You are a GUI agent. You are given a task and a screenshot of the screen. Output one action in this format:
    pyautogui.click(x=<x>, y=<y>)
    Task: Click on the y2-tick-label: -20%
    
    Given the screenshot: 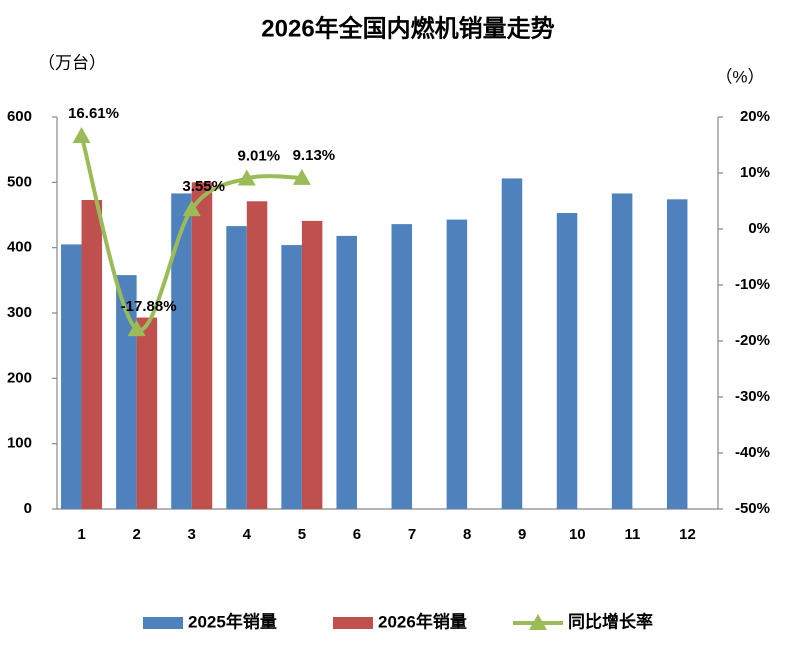 What is the action you would take?
    pyautogui.click(x=752, y=340)
    